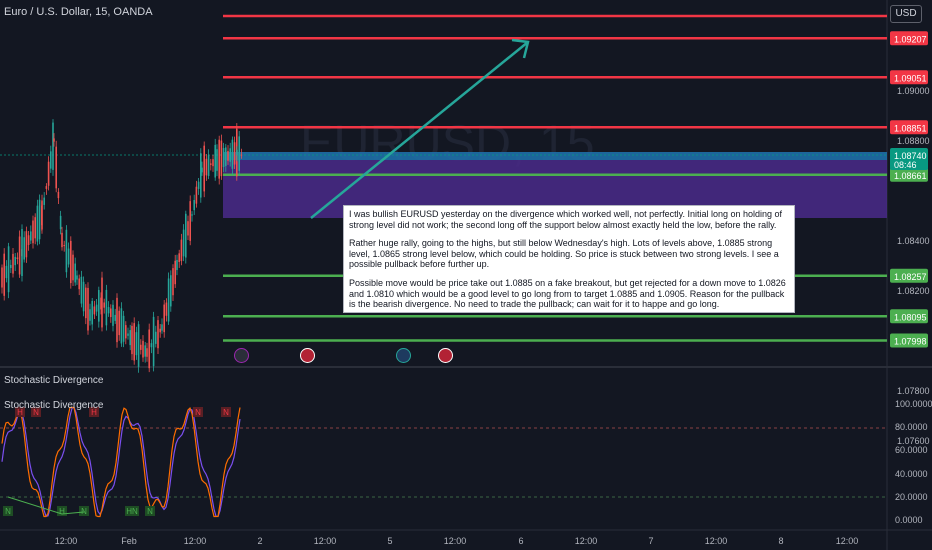 This screenshot has width=932, height=550. I want to click on current-price-tag, so click(909, 159).